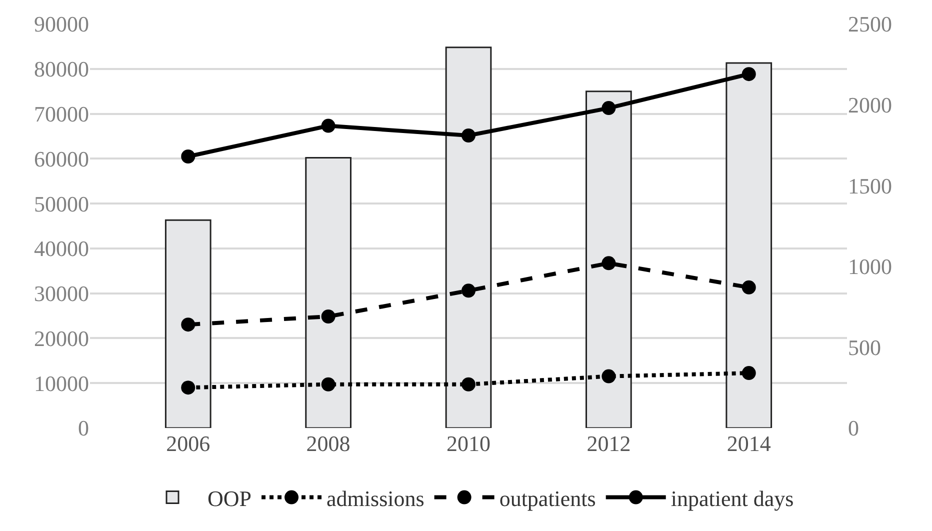 The height and width of the screenshot is (531, 932). I want to click on legend-label: OOP, so click(230, 498).